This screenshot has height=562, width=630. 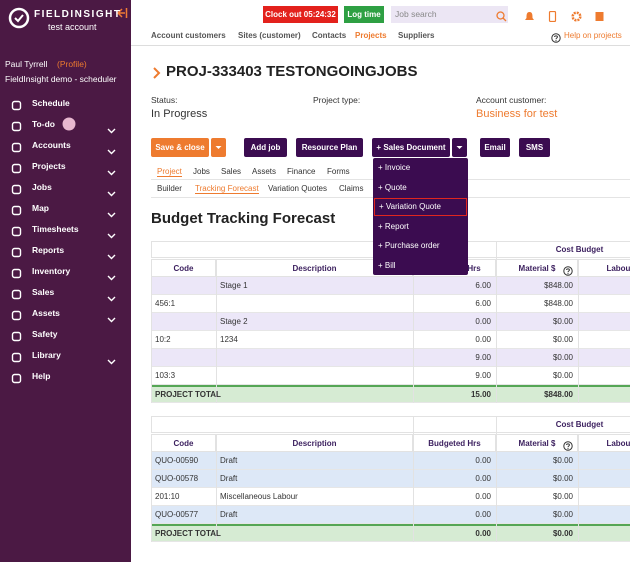 I want to click on section-title: Budget Tracking Forecast, so click(x=243, y=218).